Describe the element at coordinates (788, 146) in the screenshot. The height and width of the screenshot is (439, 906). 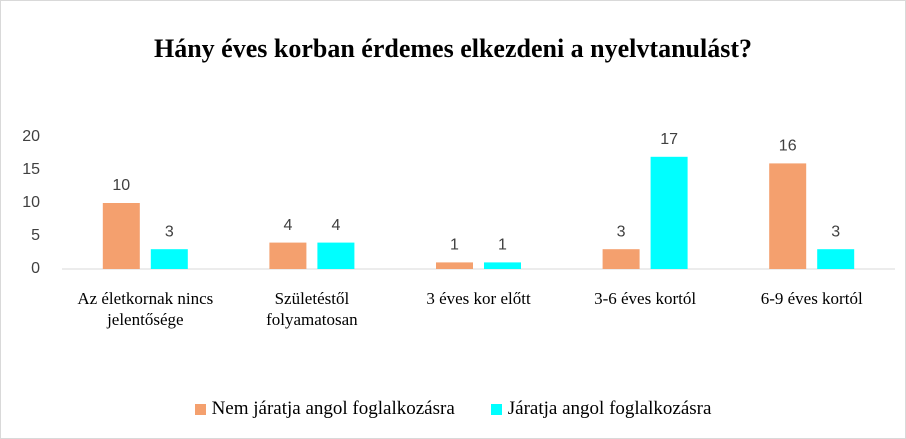
I see `data-label: 16` at that location.